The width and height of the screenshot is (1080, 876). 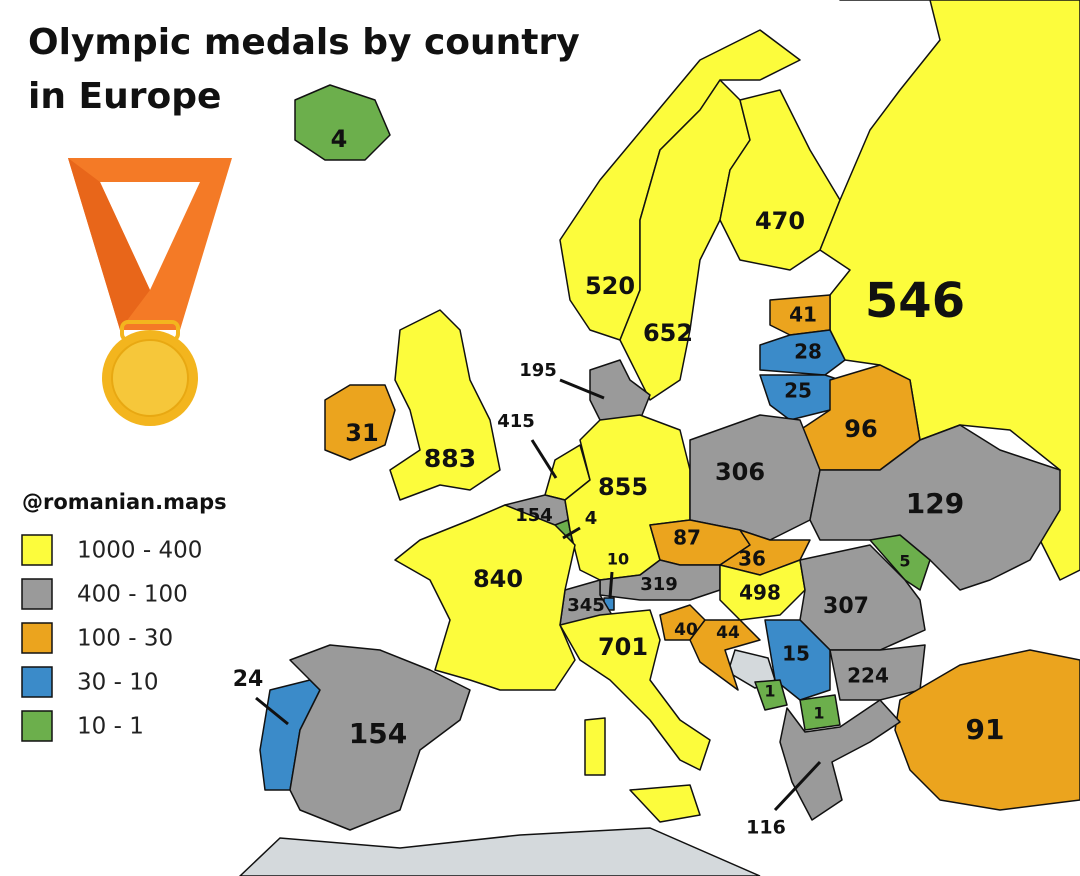 What do you see at coordinates (803, 315) in the screenshot?
I see `country-value: 41` at bounding box center [803, 315].